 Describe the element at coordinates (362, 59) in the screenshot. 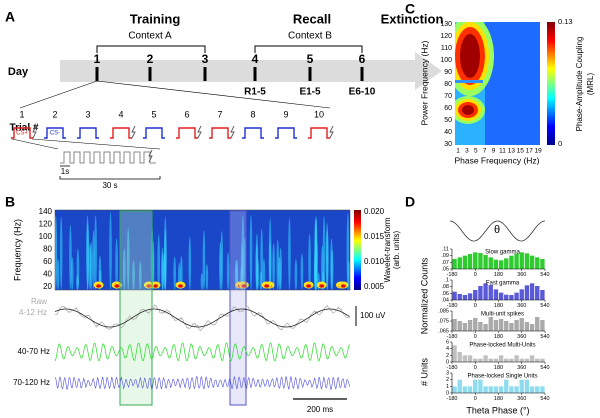

I see `day-number: 6` at that location.